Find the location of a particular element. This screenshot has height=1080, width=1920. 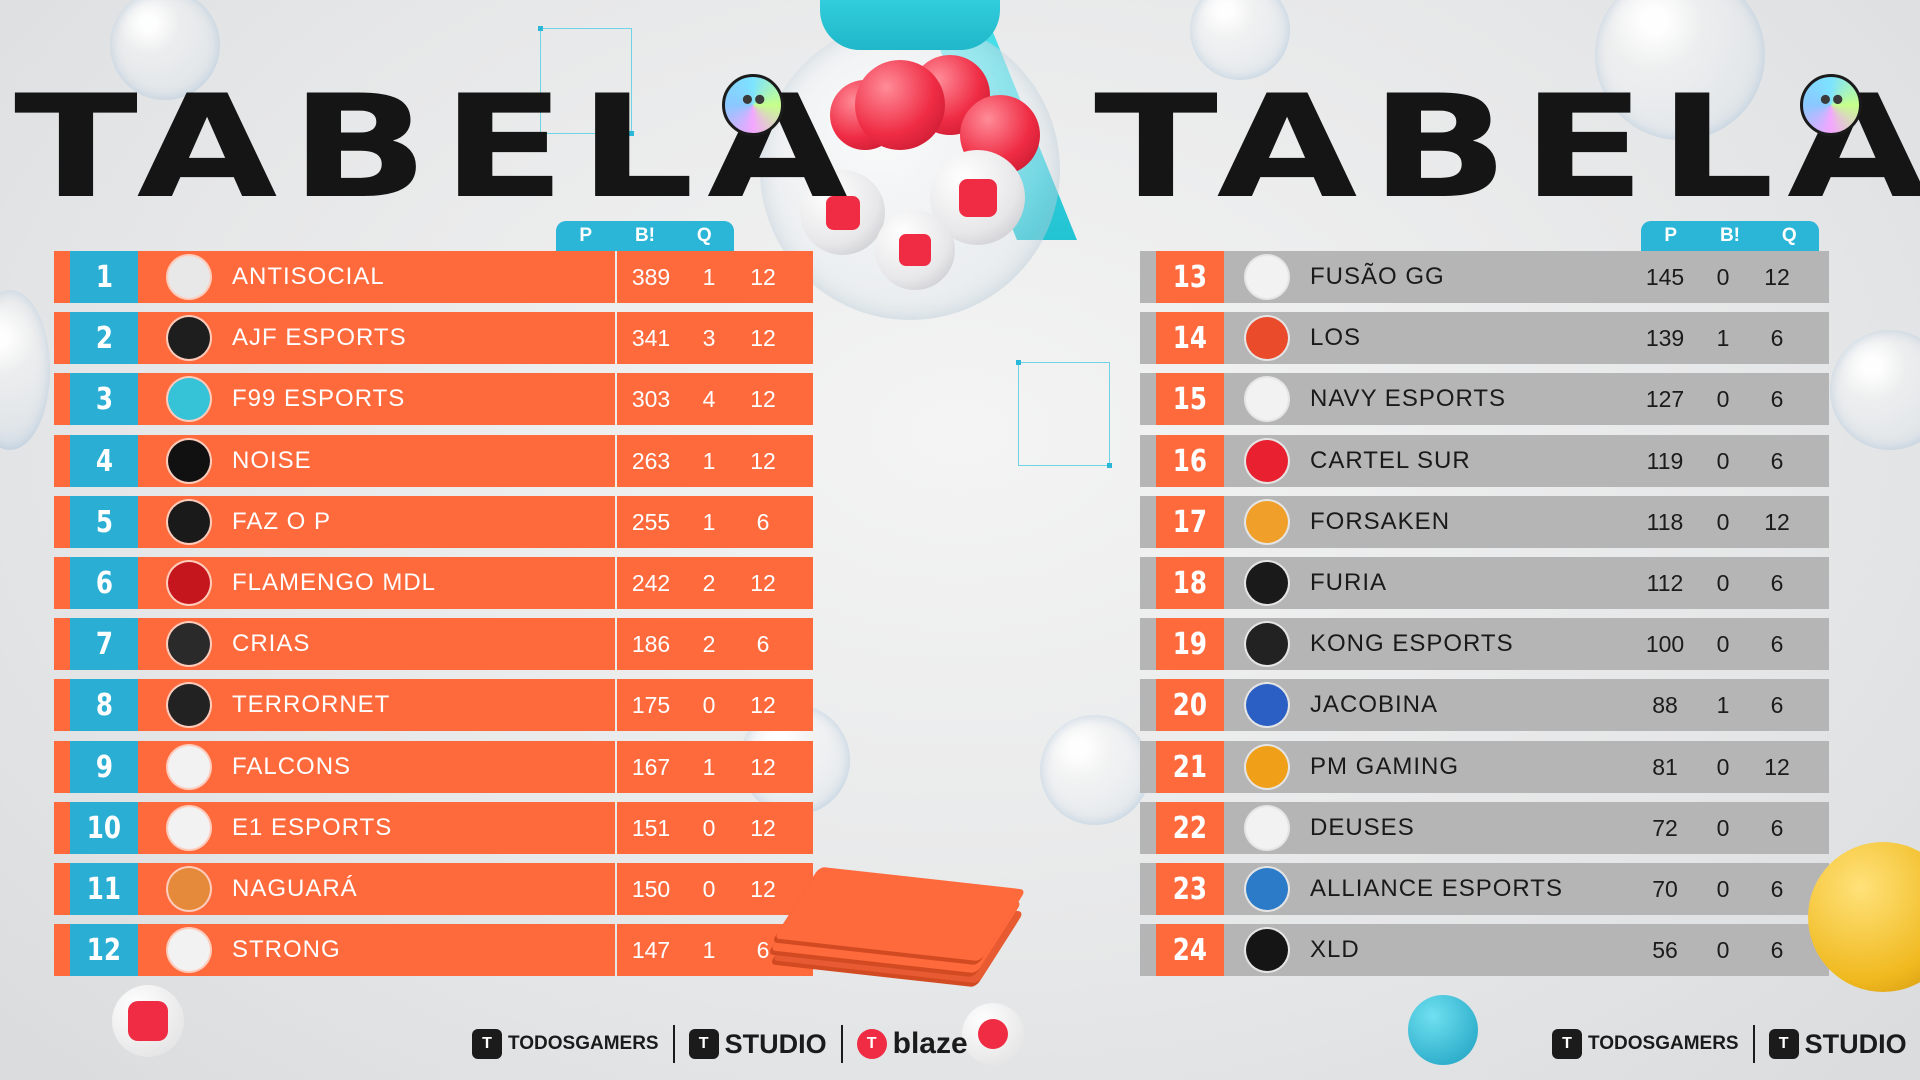

table-header-right: P B! Q is located at coordinates (1730, 236).